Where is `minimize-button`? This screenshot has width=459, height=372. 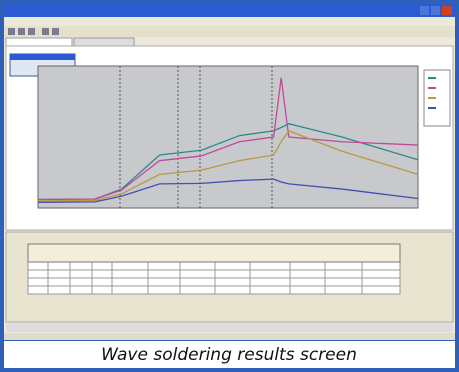 minimize-button is located at coordinates (424, 10).